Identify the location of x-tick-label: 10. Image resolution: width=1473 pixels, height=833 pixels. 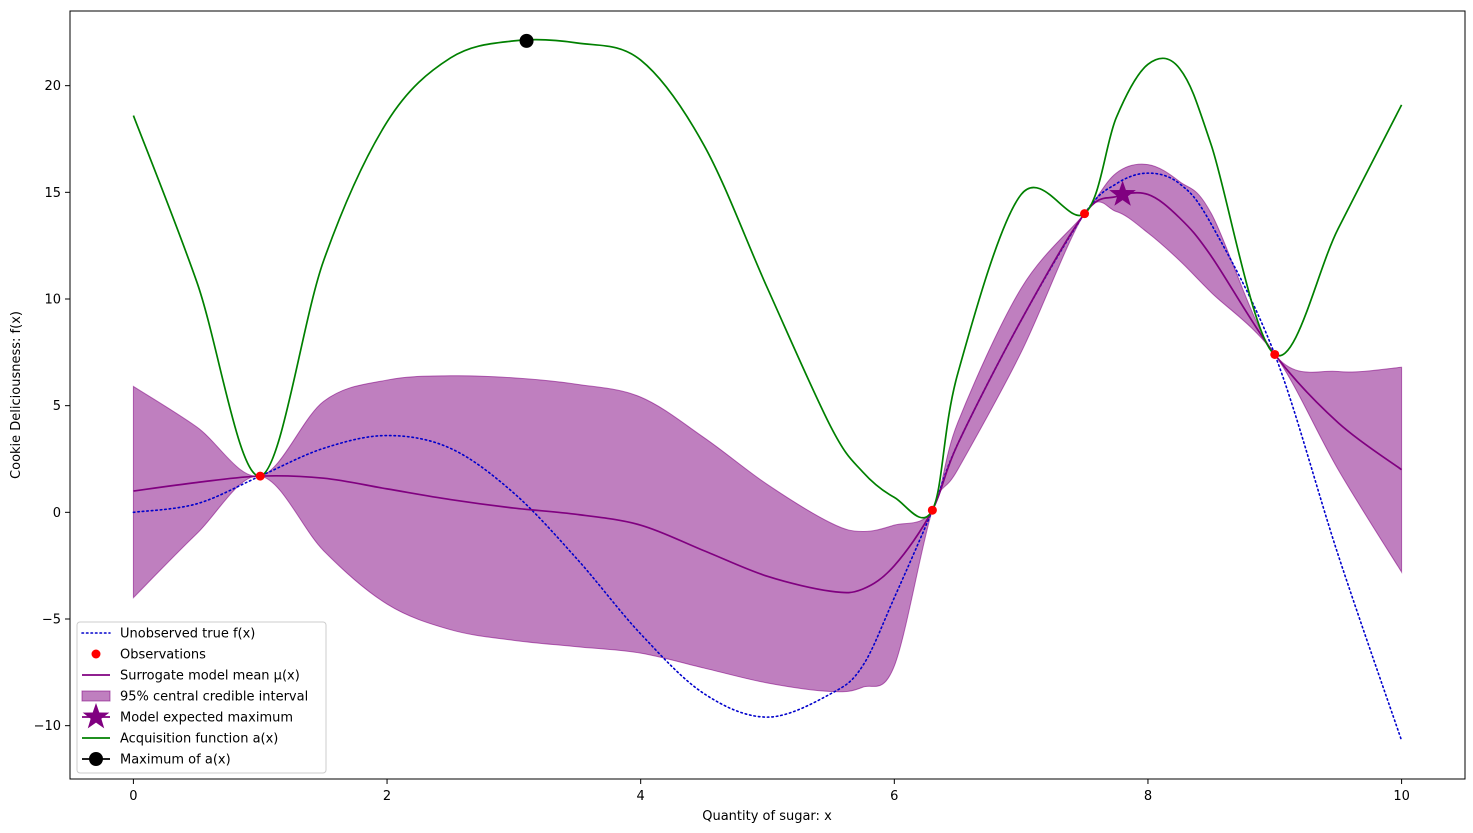
(1401, 796).